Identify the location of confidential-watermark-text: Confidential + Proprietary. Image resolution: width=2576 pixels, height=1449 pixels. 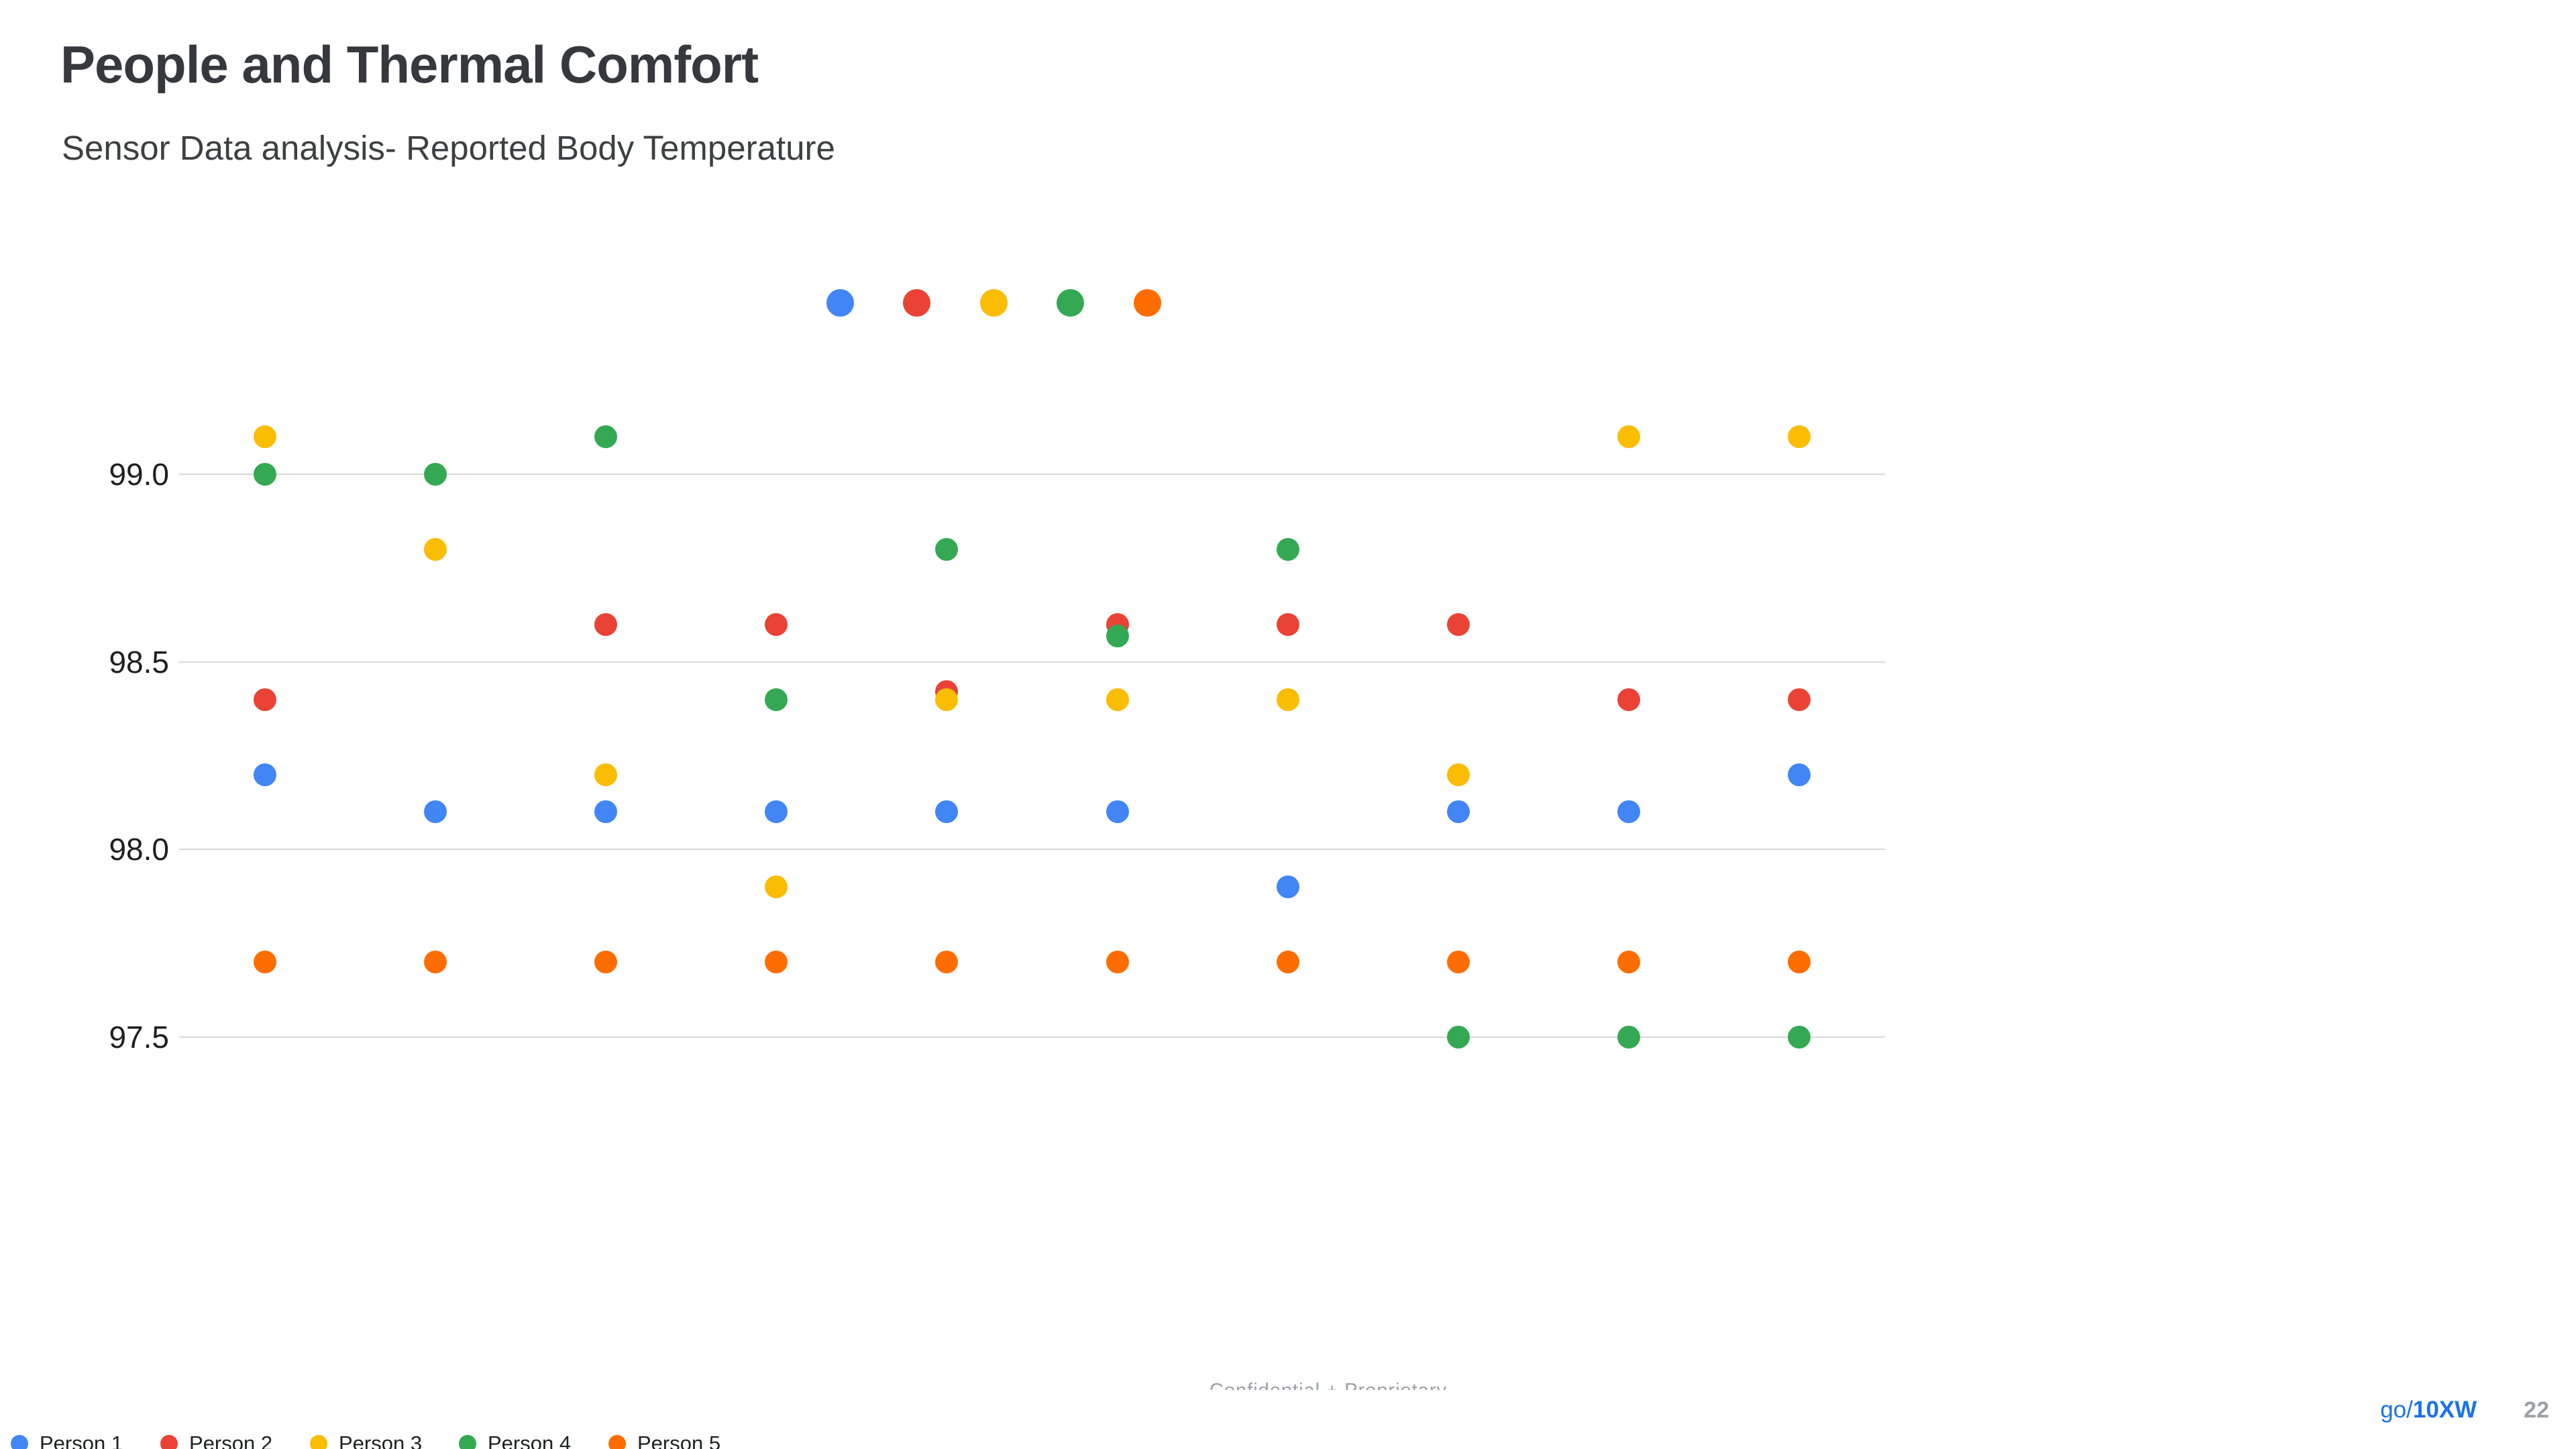
(1328, 1384).